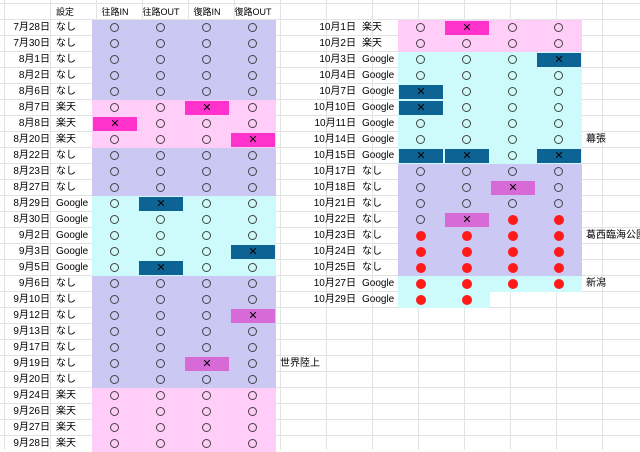  I want to click on date-cell: 10月17日, so click(334, 171).